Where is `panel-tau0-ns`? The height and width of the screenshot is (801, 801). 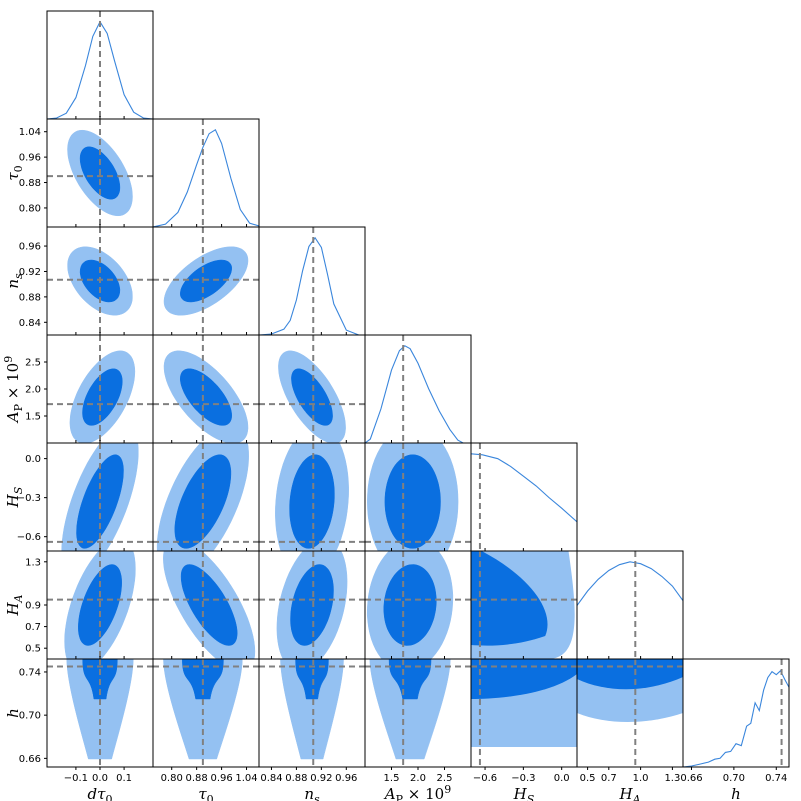
panel-tau0-ns is located at coordinates (206, 281).